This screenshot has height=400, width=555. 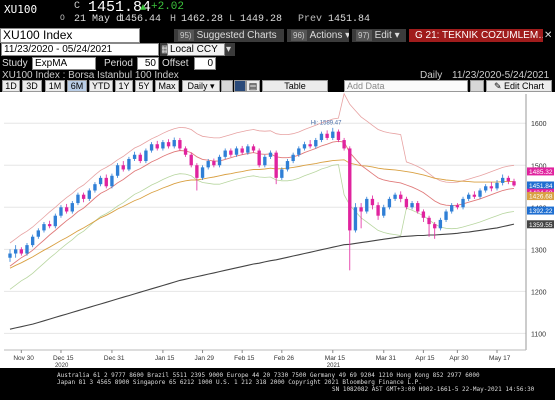 What do you see at coordinates (11, 86) in the screenshot?
I see `range-button-1d: 1D` at bounding box center [11, 86].